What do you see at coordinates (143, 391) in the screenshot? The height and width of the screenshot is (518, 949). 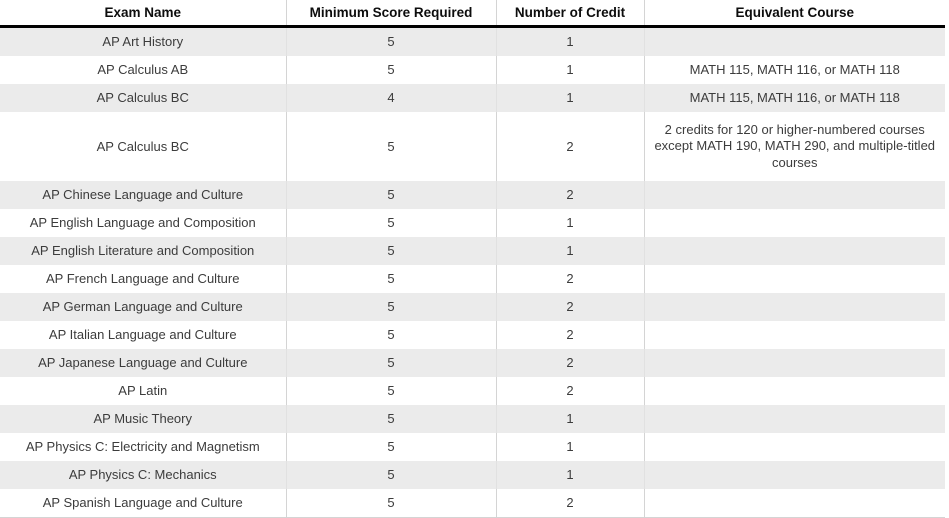 I see `cell-exam-name: AP Latin` at bounding box center [143, 391].